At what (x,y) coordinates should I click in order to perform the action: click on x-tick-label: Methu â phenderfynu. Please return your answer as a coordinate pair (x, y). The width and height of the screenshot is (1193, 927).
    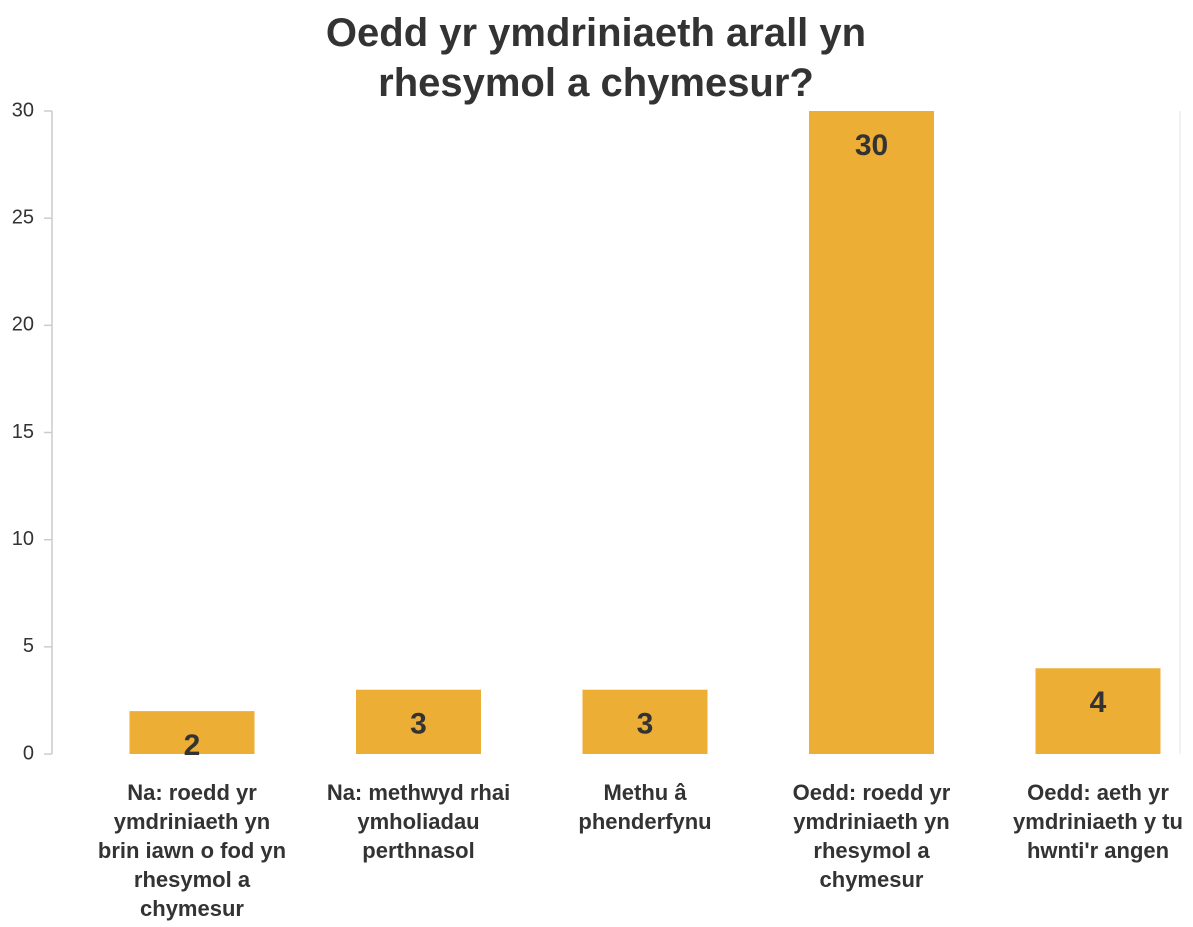
    Looking at the image, I should click on (645, 807).